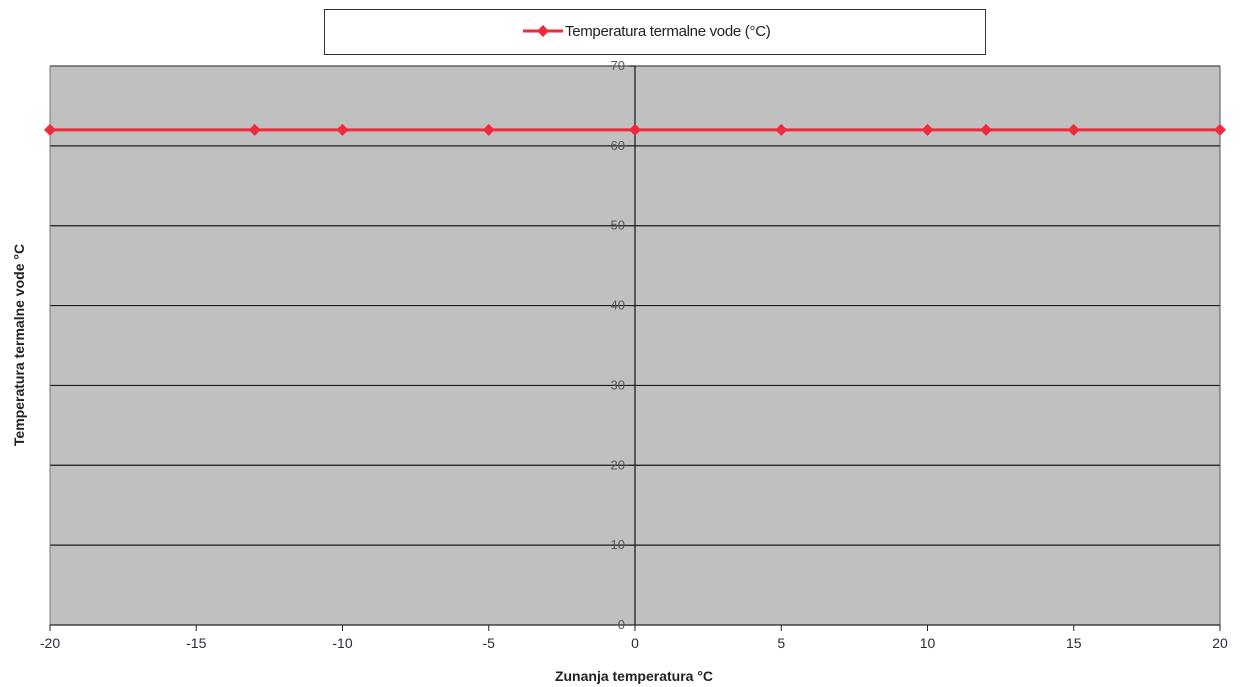 Image resolution: width=1240 pixels, height=687 pixels. Describe the element at coordinates (634, 676) in the screenshot. I see `x-axis-title: Zunanja temperatura °C` at that location.